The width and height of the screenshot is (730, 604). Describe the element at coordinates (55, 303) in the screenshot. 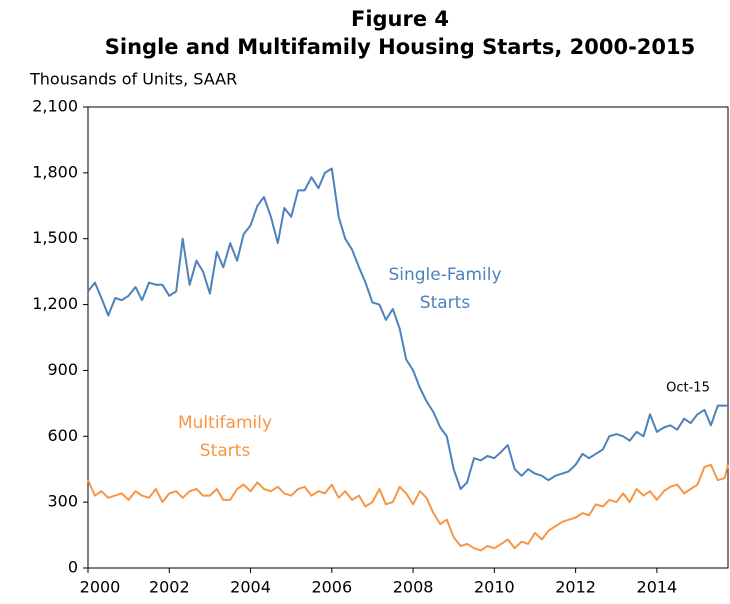

I see `y-tick-label: 1,200` at that location.